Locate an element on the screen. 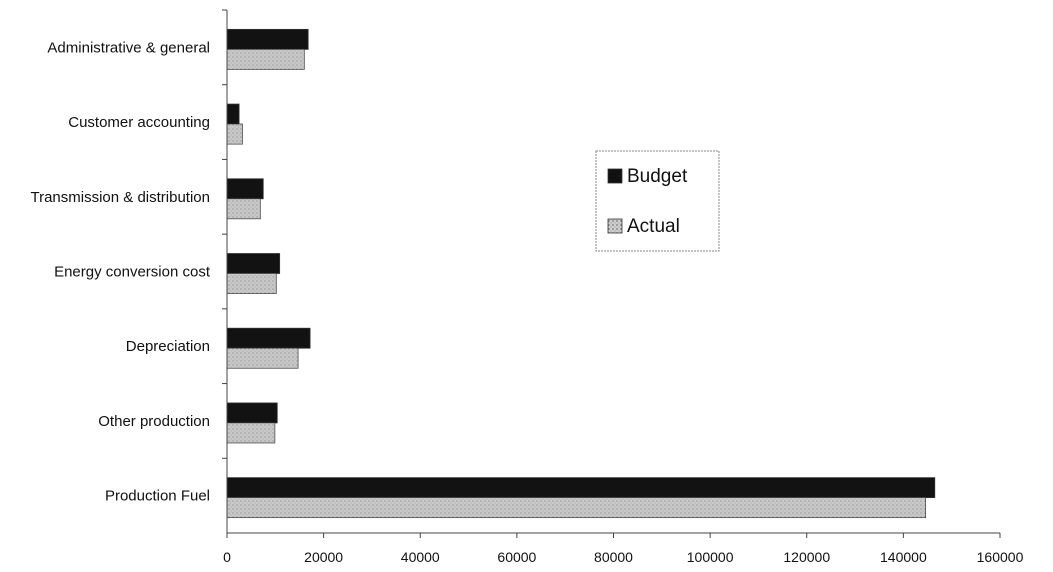 Image resolution: width=1053 pixels, height=572 pixels. bar-budget-energy-conversion-cost is located at coordinates (253, 263).